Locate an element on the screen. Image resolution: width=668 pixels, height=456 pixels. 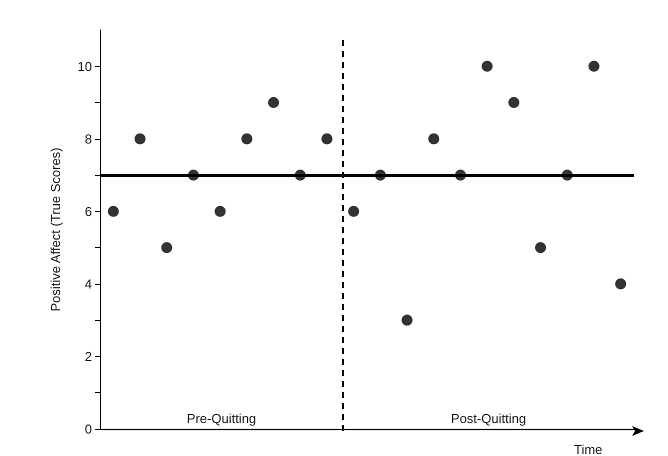
y-tick-label: 2 is located at coordinates (88, 356).